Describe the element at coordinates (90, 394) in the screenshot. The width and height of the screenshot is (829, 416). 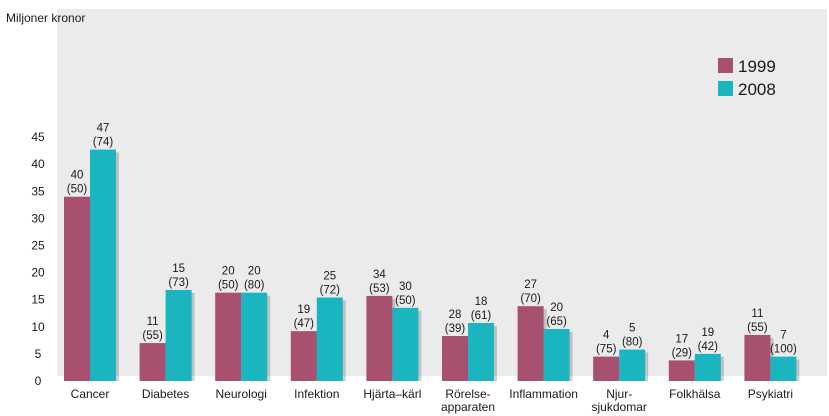
I see `category-label: Cancer` at that location.